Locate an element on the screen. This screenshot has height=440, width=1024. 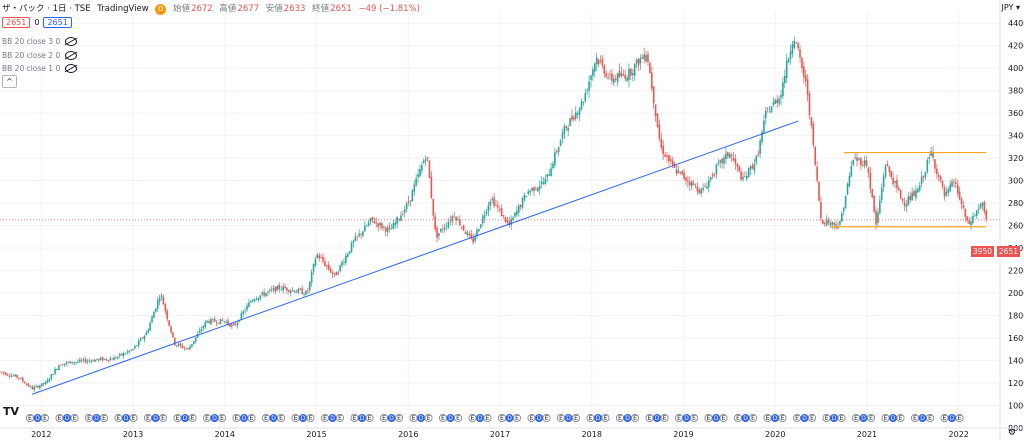
buy-price-button: 2651 is located at coordinates (57, 22).